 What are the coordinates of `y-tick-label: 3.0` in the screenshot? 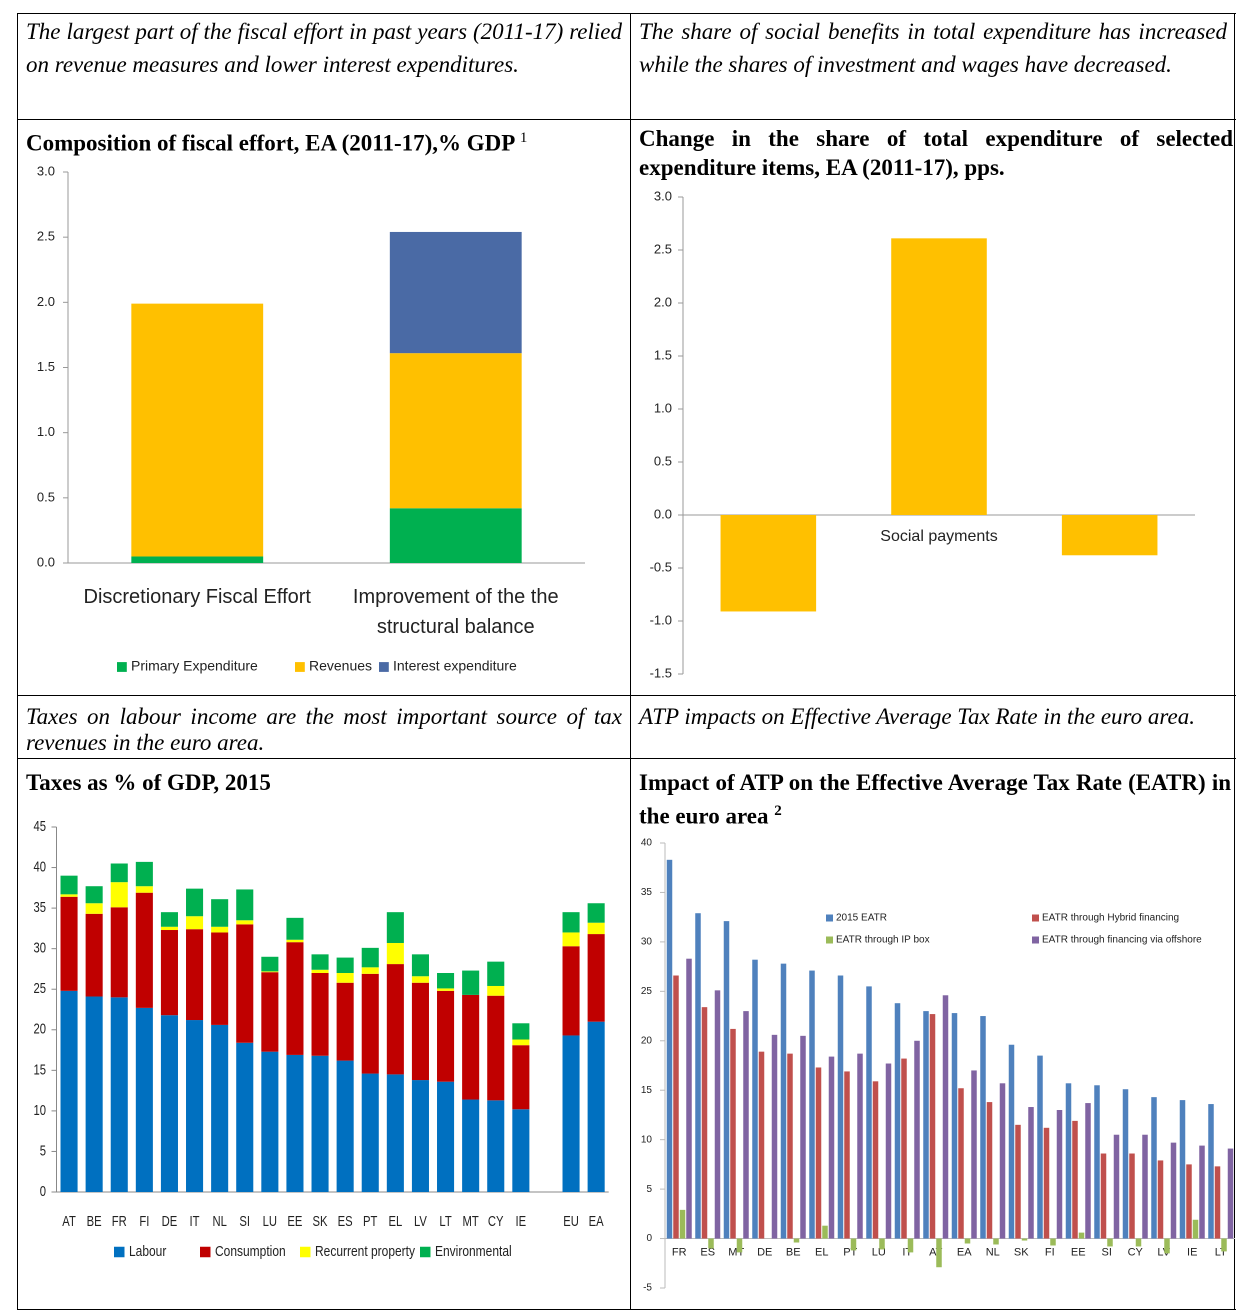 It's located at (46, 170).